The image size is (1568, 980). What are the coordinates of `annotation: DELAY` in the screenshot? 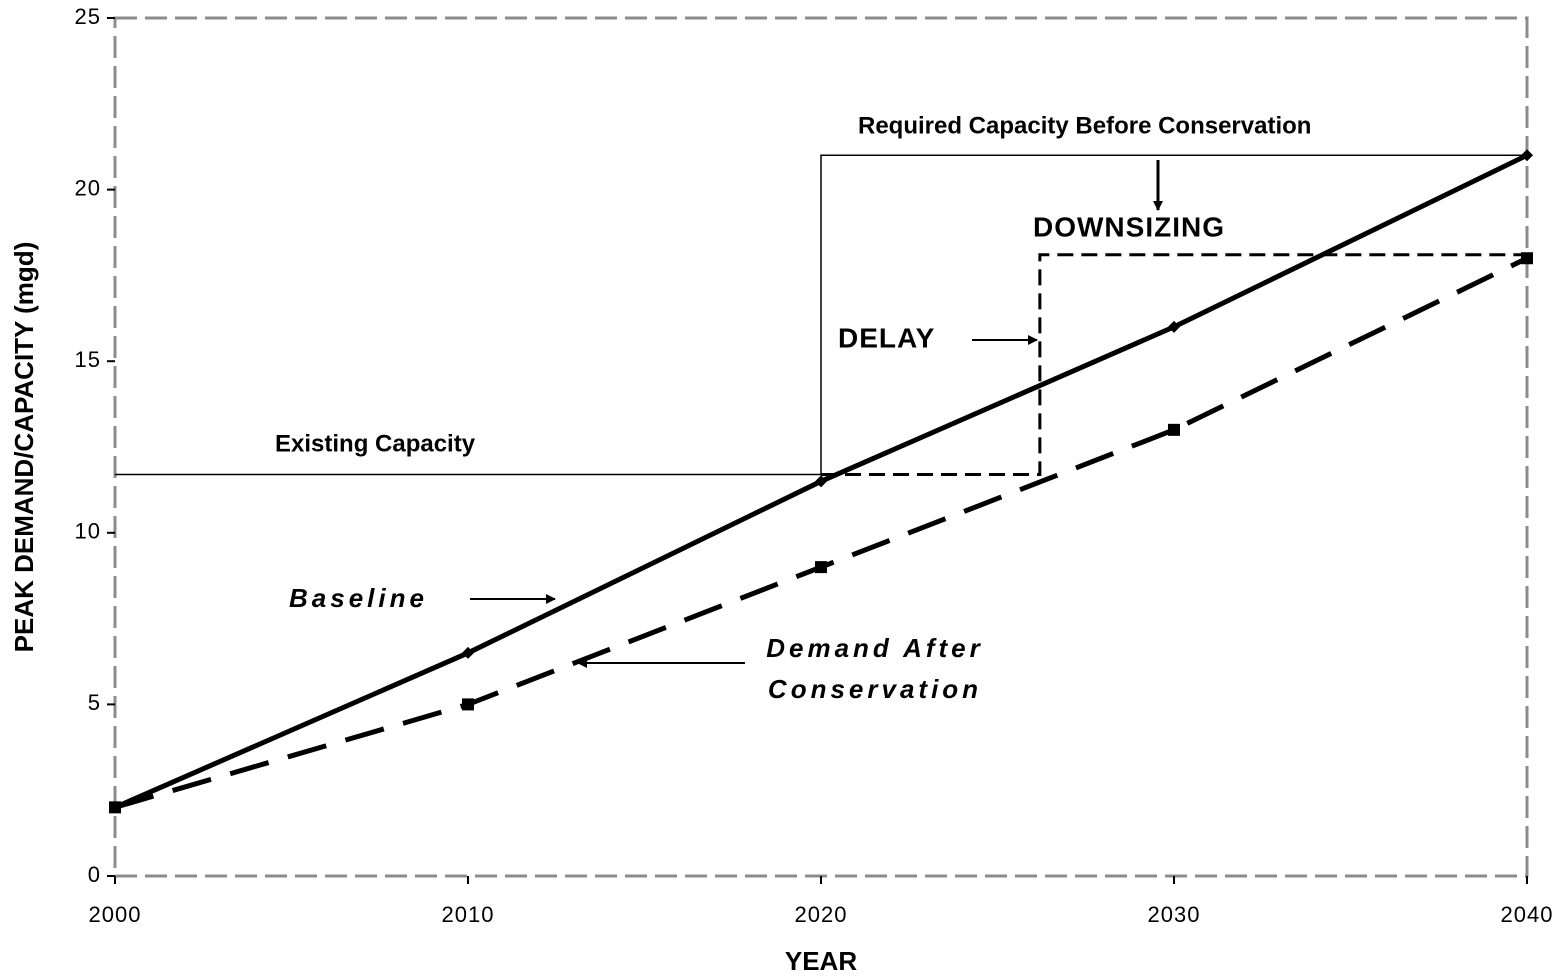 It's located at (886, 337).